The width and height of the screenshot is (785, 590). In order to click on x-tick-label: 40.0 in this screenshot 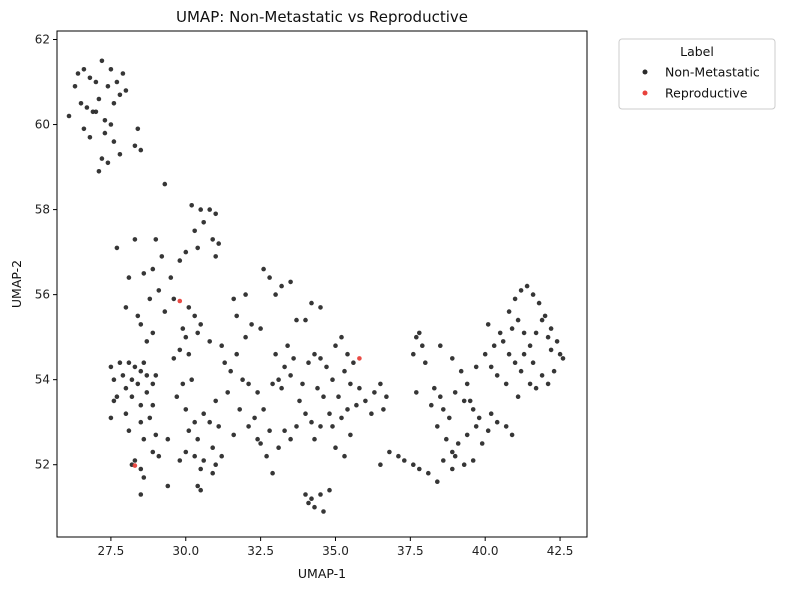, I will do `click(485, 551)`.